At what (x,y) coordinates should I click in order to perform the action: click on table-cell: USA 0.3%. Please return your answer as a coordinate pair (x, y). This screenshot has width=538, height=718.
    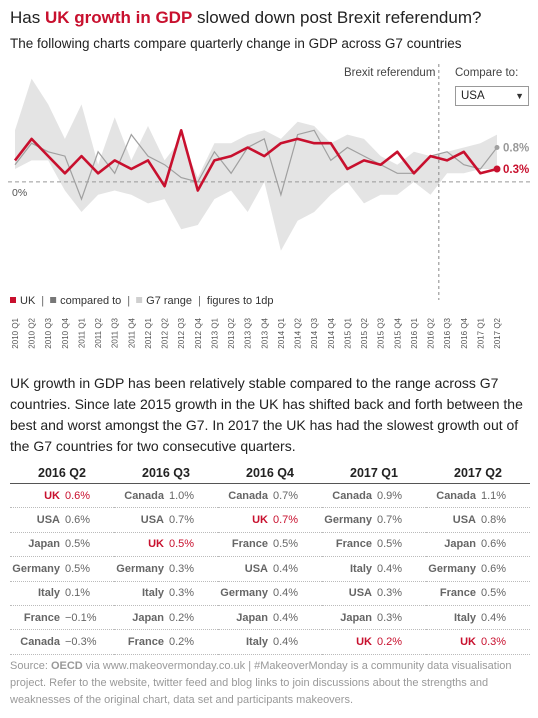
    Looking at the image, I should click on (374, 593).